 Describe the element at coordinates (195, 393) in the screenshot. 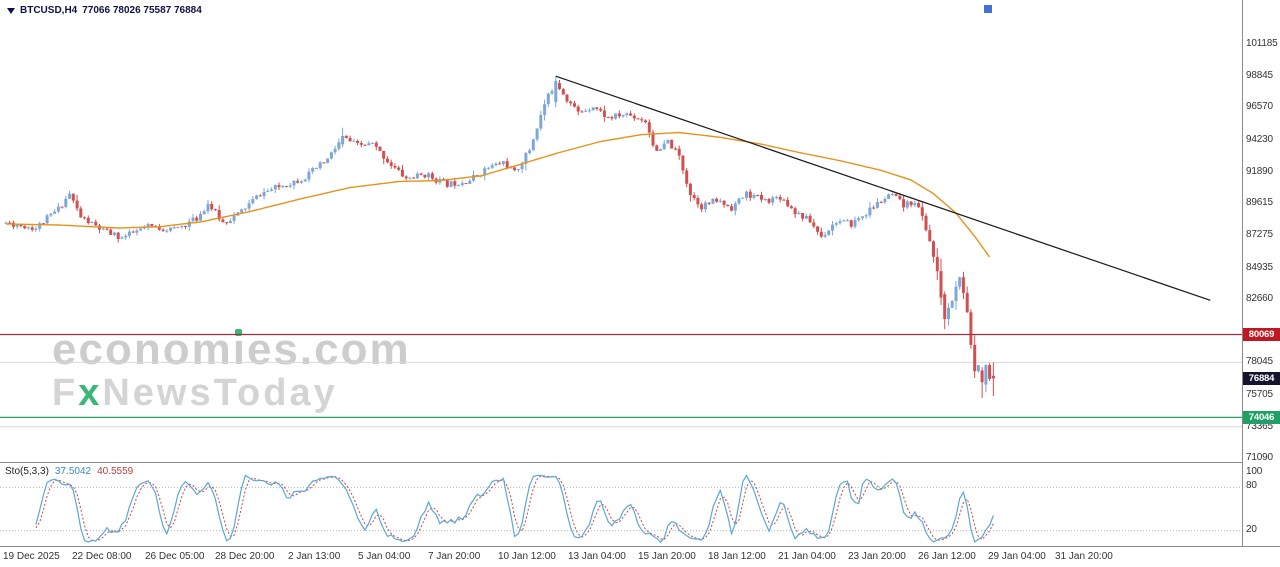

I see `watermark-line2: FxNewsToday` at that location.